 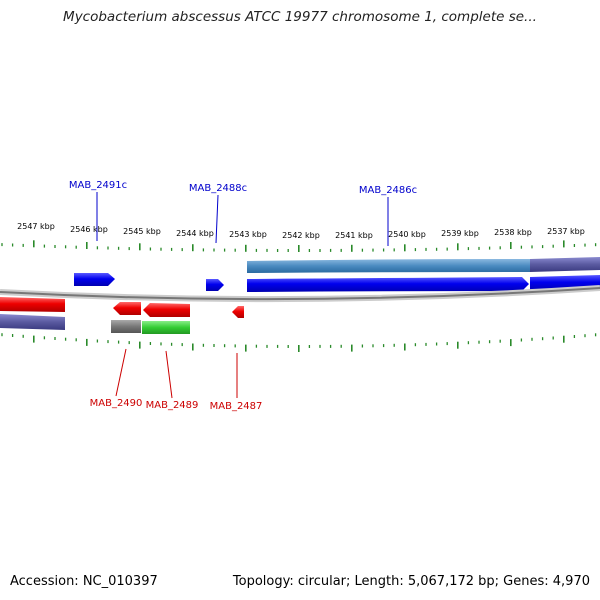 What do you see at coordinates (299, 342) in the screenshot?
I see `bottom-tick-ruler` at bounding box center [299, 342].